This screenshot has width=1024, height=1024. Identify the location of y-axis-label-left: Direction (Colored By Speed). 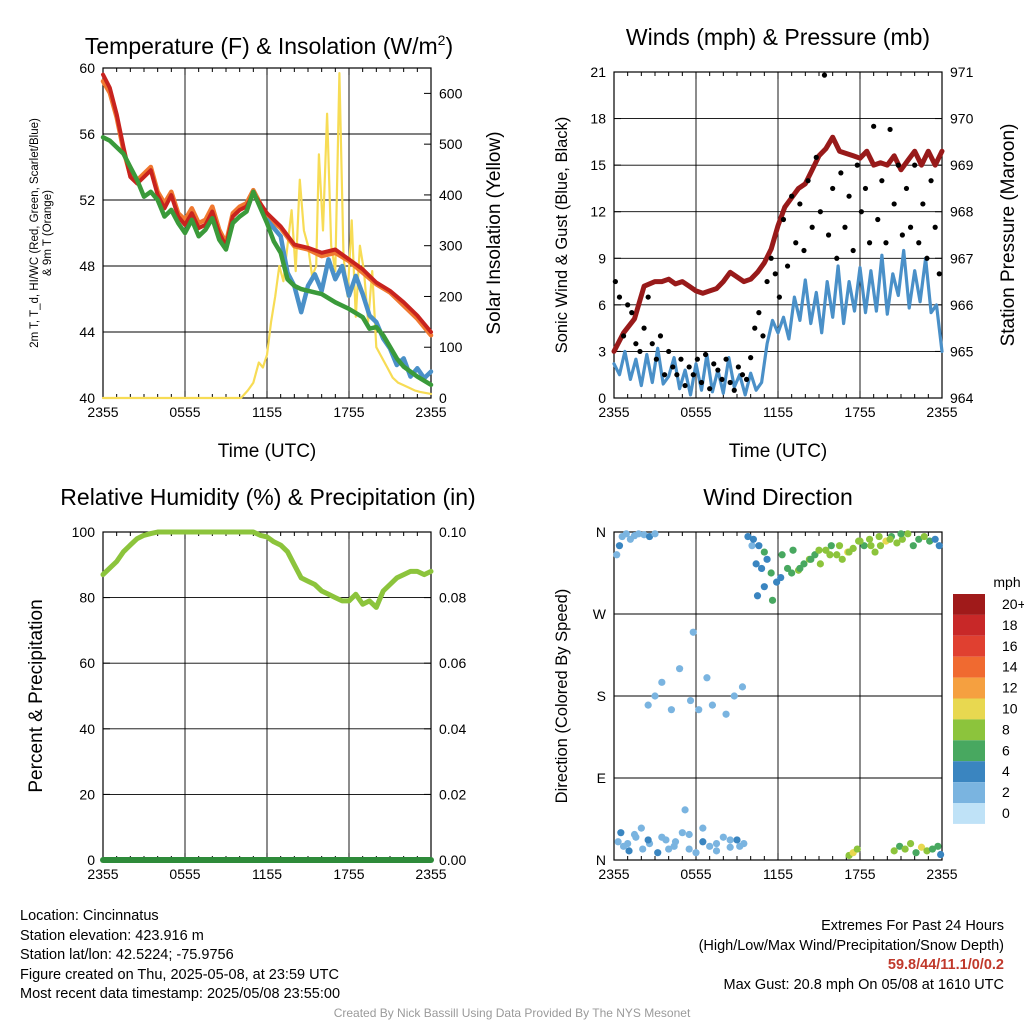
(562, 696).